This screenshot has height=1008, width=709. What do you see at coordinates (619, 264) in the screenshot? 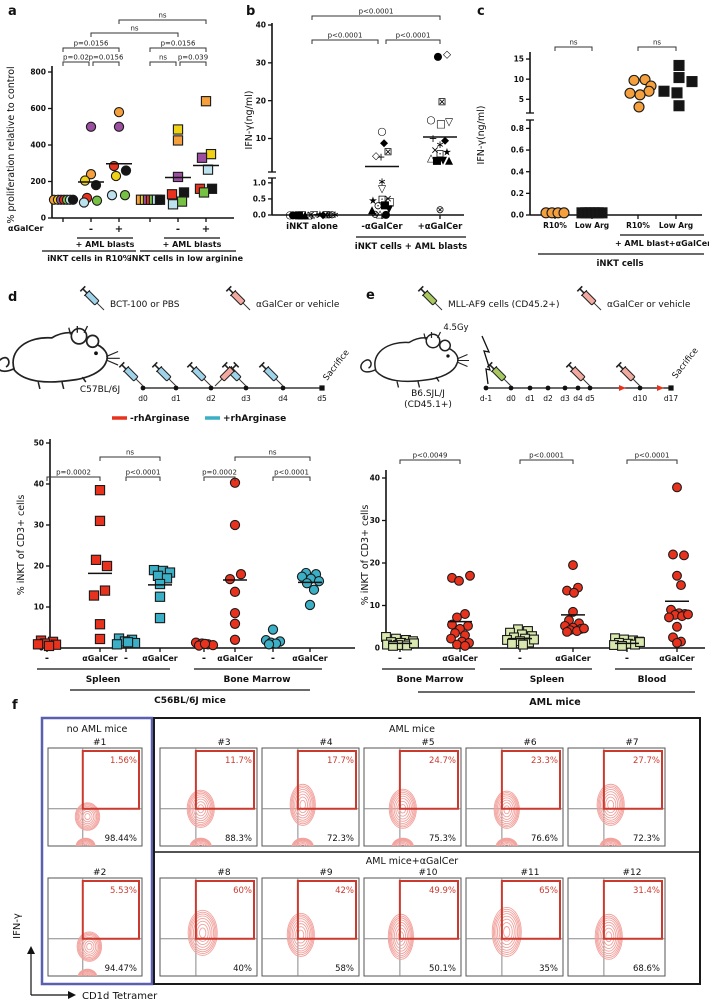
I see `svg-text: iNKT cells` at bounding box center [619, 264].